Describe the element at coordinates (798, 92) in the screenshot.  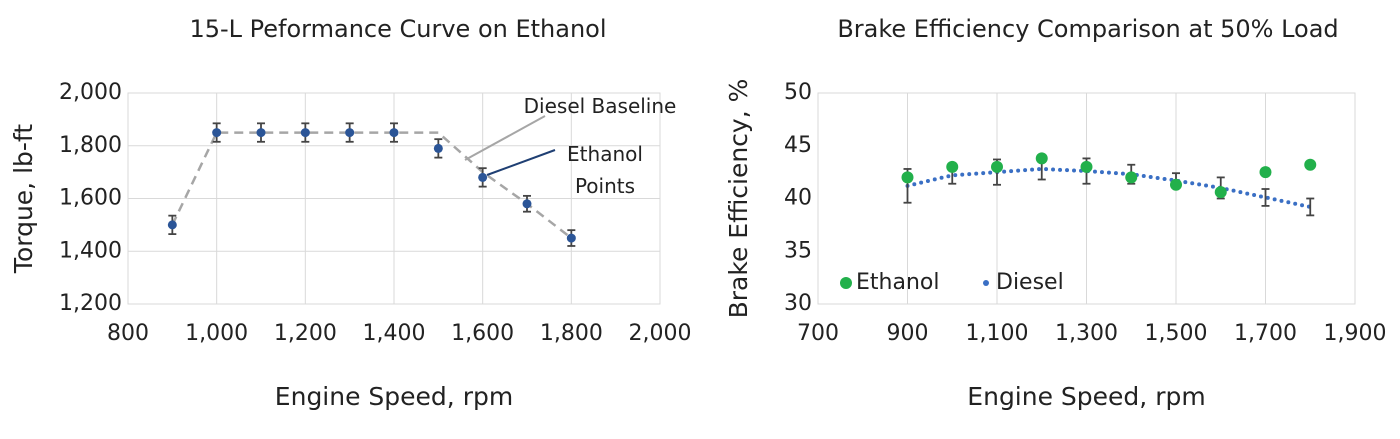
I see `y-tick-label: 50` at that location.